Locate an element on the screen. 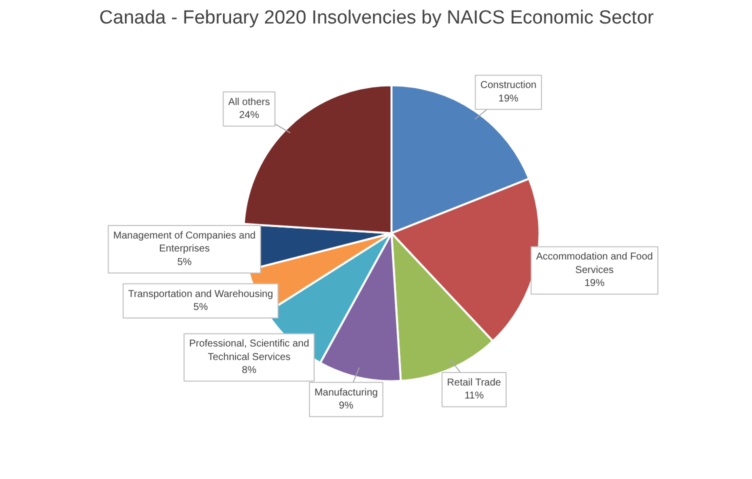  slice-label: Construction is located at coordinates (508, 86).